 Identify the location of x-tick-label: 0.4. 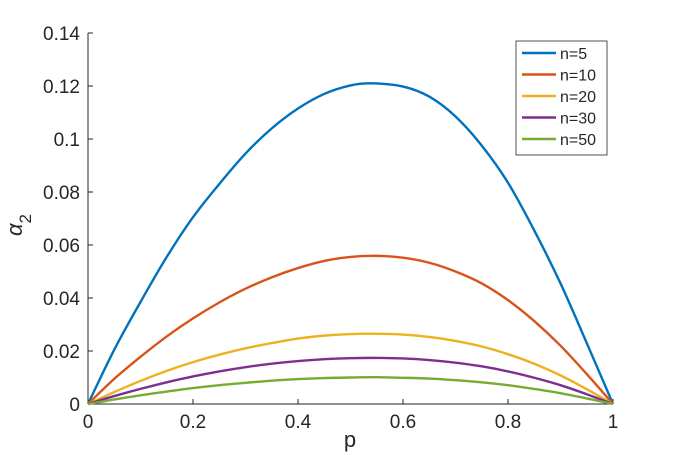
(298, 422).